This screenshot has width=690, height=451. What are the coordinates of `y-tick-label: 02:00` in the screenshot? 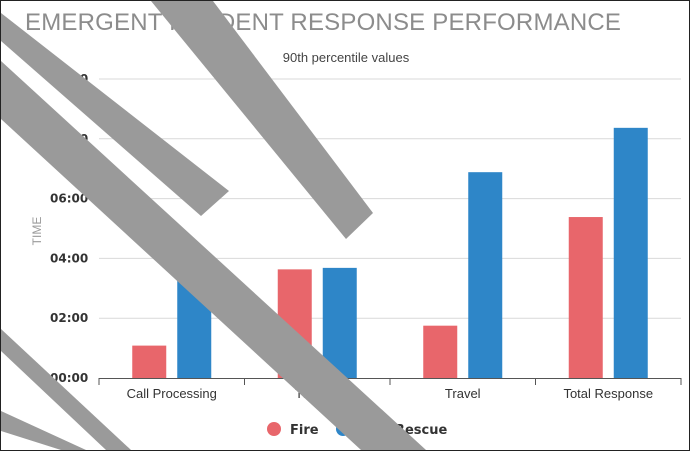 It's located at (69, 318).